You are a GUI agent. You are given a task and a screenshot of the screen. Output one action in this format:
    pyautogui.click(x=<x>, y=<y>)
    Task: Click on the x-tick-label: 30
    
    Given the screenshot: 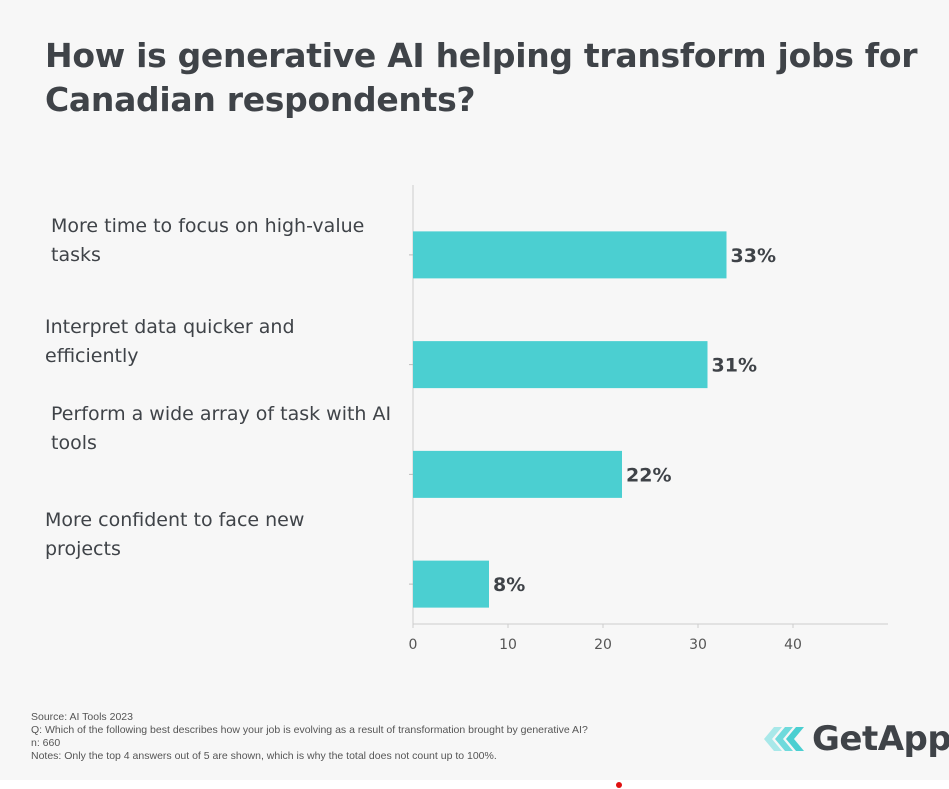 What is the action you would take?
    pyautogui.click(x=698, y=645)
    